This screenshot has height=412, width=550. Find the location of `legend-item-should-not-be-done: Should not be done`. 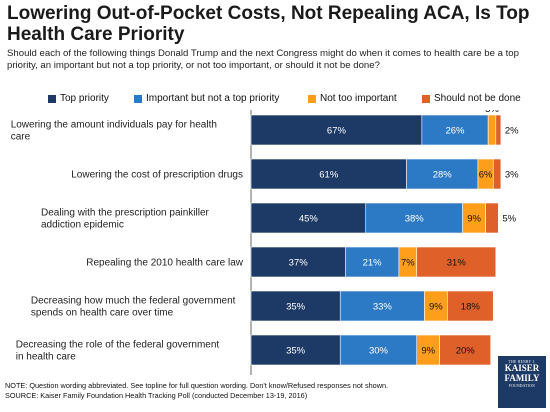

legend-item-should-not-be-done: Should not be done is located at coordinates (471, 98).